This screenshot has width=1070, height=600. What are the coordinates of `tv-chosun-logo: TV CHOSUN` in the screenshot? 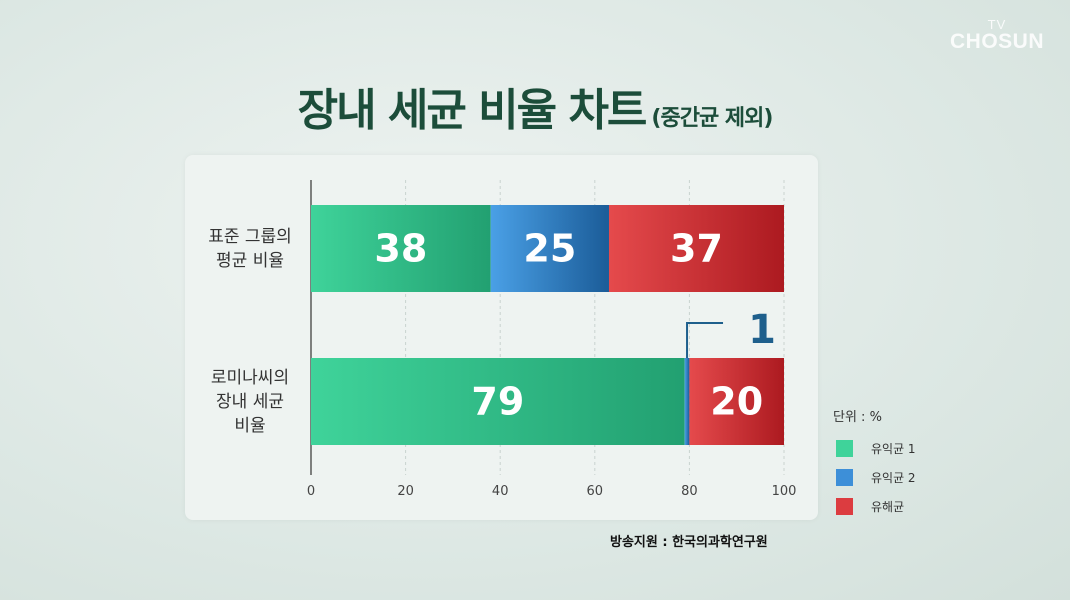 It's located at (997, 35).